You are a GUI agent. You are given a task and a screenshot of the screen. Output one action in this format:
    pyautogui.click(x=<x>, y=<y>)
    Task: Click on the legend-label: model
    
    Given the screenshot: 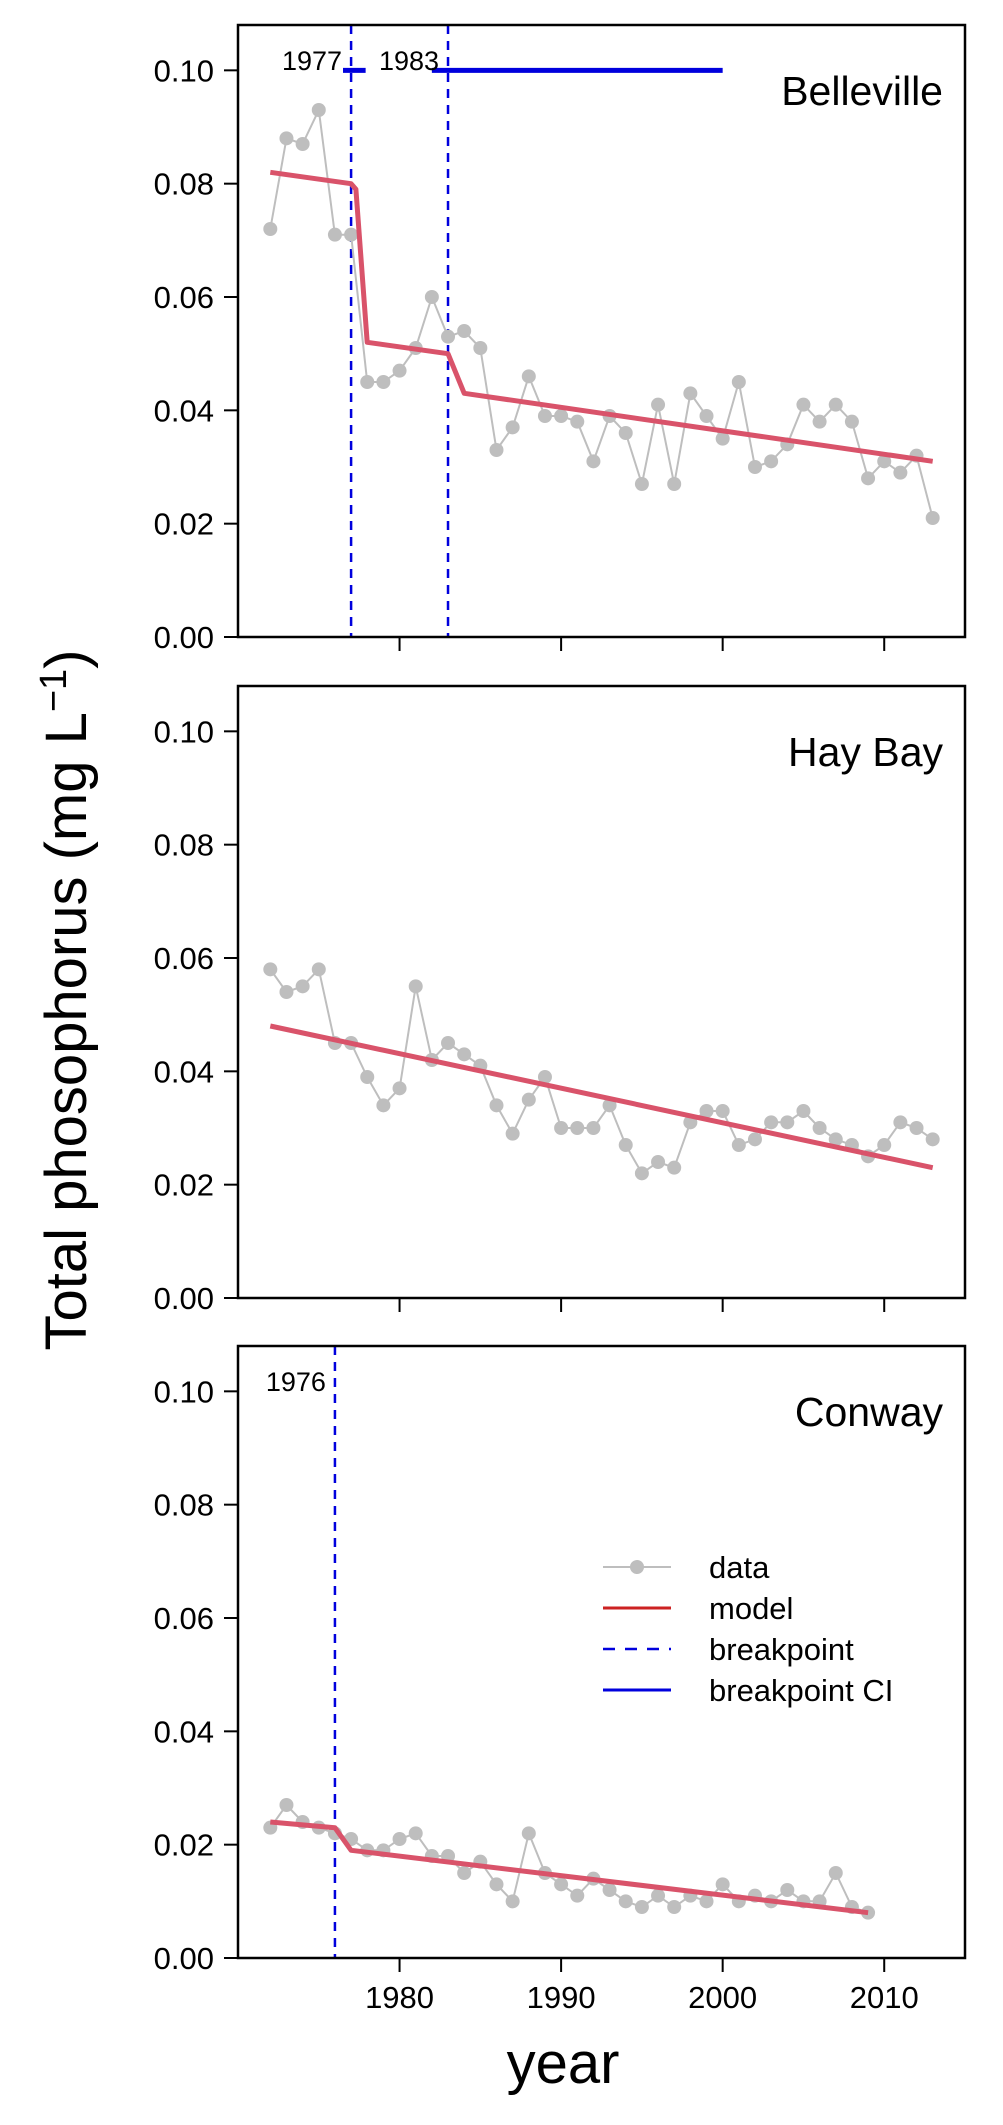 What is the action you would take?
    pyautogui.click(x=751, y=1608)
    